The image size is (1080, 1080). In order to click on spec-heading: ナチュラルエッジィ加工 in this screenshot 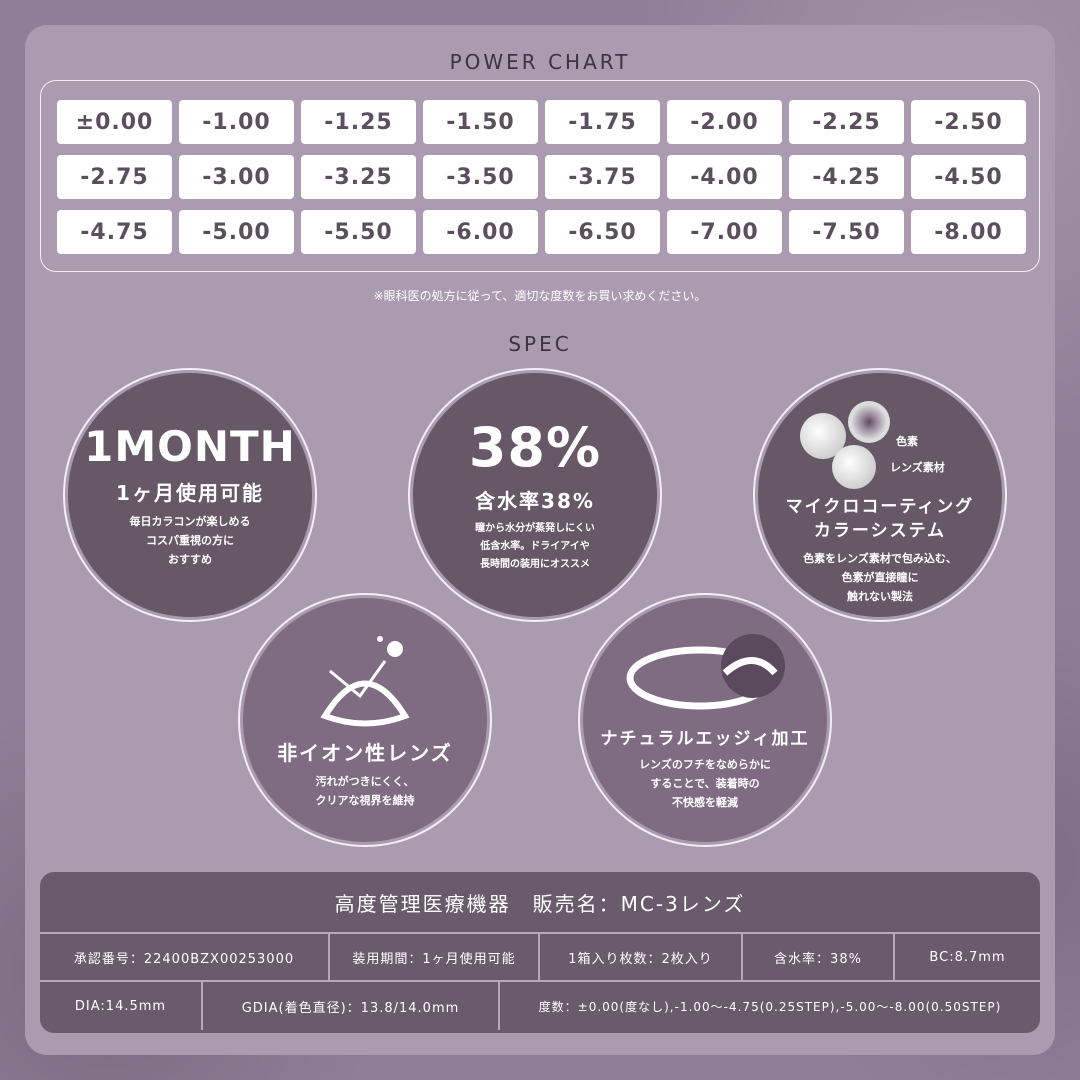, I will do `click(705, 739)`.